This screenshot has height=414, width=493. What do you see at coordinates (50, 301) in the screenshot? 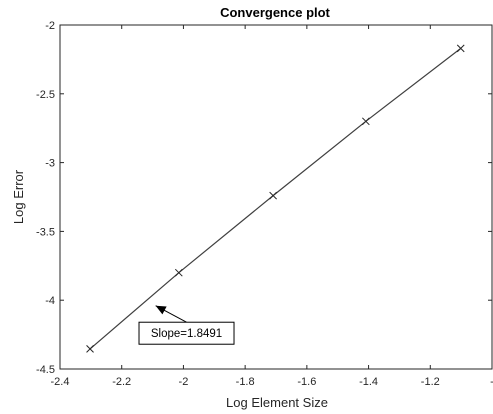
I see `y-tick-label: -4` at bounding box center [50, 301].